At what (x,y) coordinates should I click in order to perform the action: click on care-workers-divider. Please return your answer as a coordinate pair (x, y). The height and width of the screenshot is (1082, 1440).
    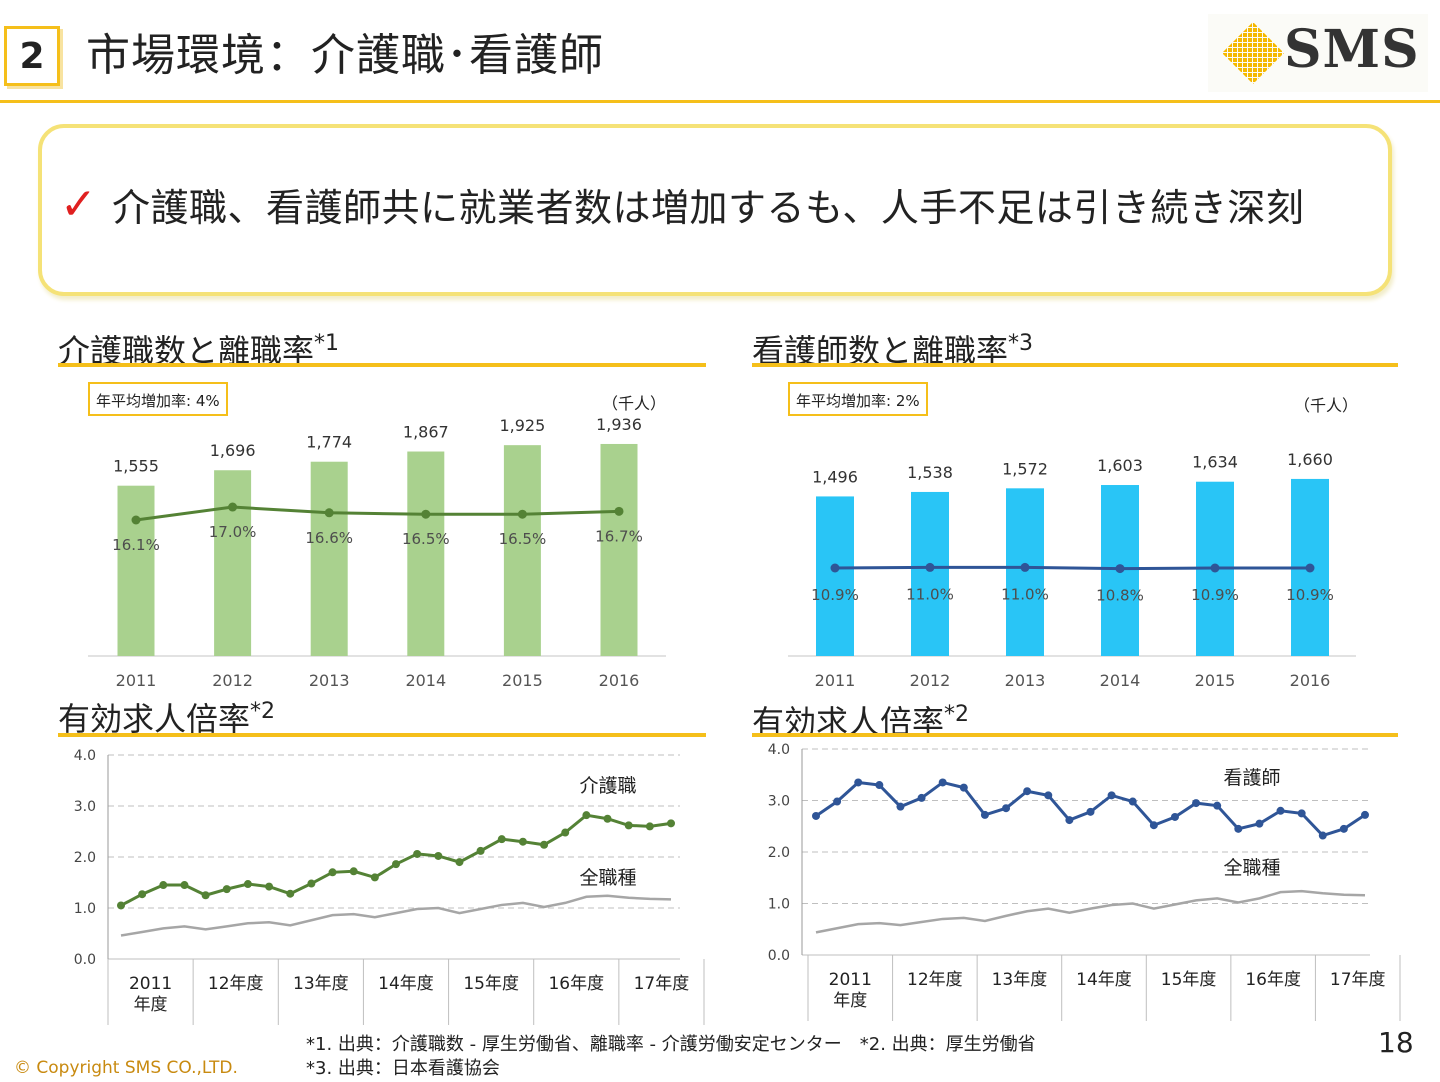
    Looking at the image, I should click on (382, 365).